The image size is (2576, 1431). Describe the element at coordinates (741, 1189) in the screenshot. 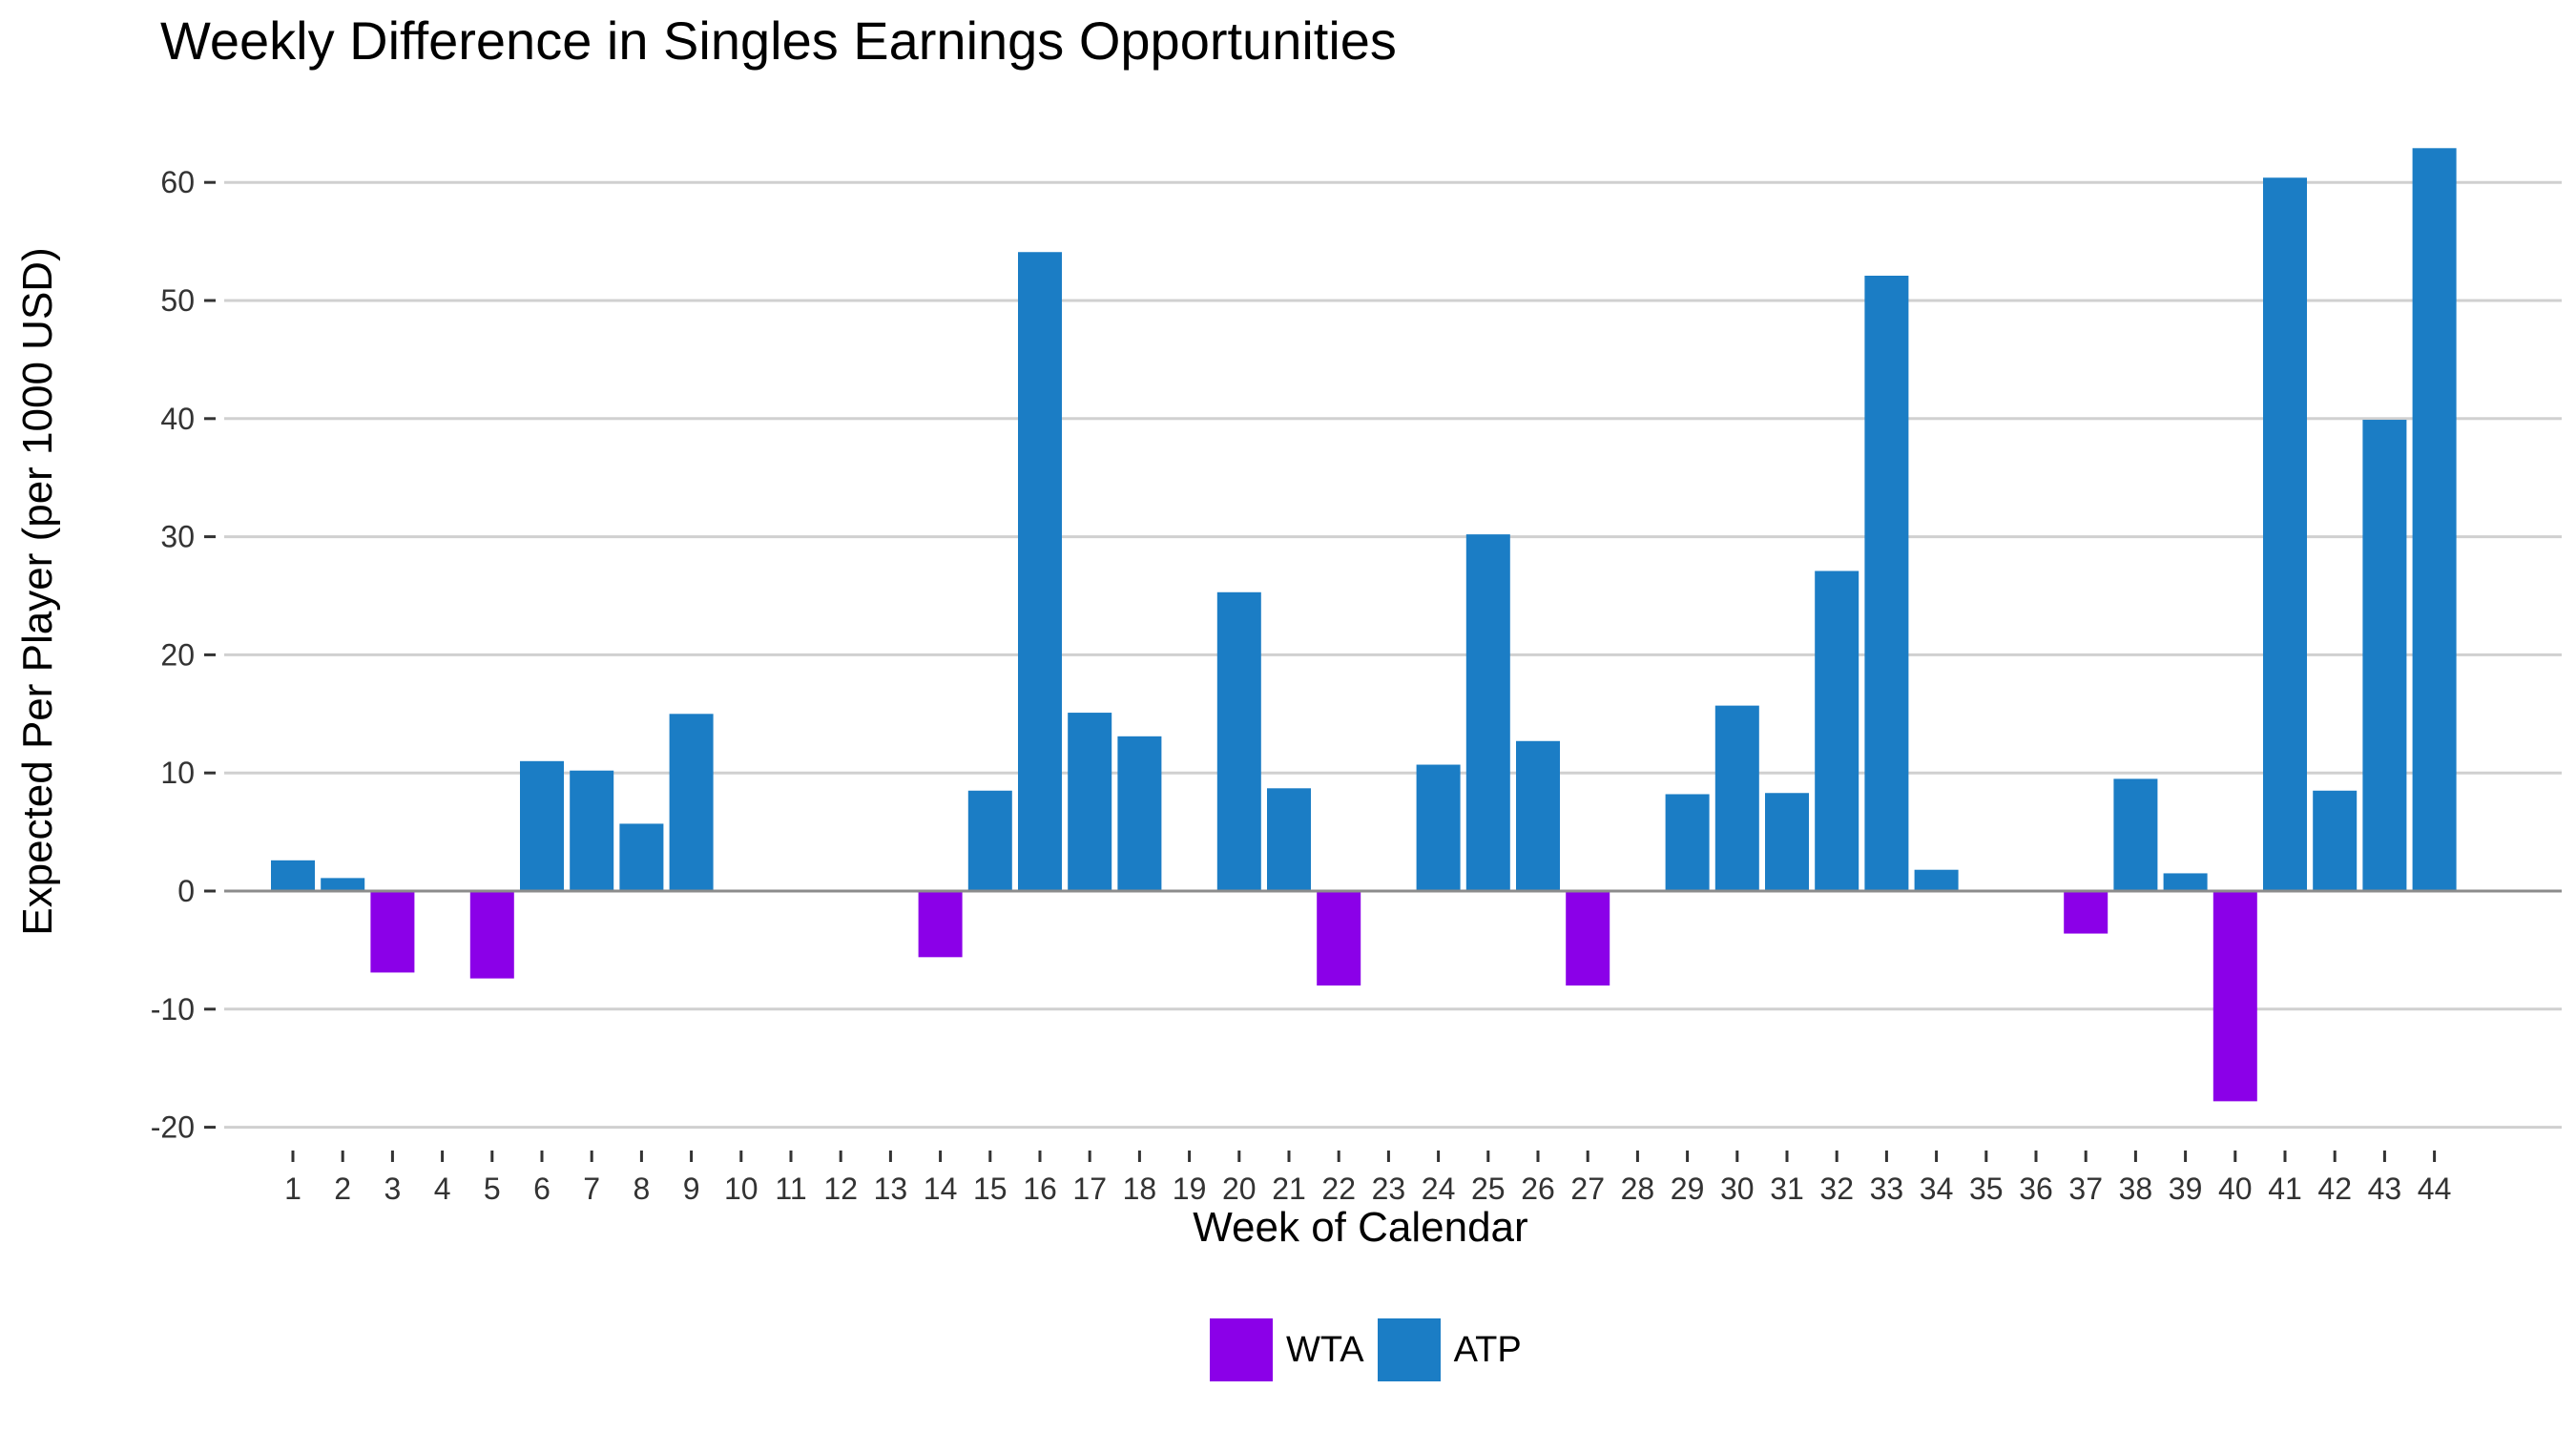

I see `x-tick-label: 10` at that location.